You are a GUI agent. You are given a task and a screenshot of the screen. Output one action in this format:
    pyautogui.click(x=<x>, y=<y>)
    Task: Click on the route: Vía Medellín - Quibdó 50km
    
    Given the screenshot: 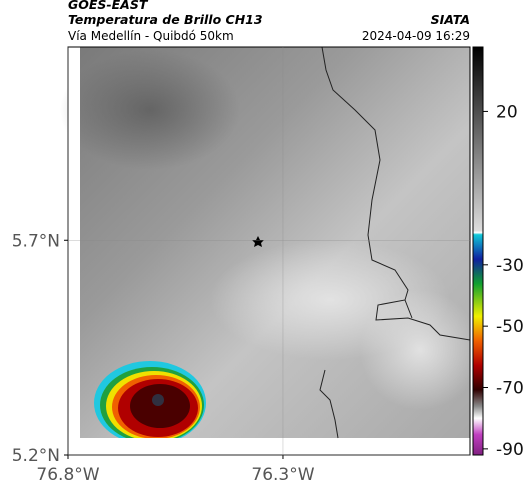 What is the action you would take?
    pyautogui.click(x=151, y=36)
    